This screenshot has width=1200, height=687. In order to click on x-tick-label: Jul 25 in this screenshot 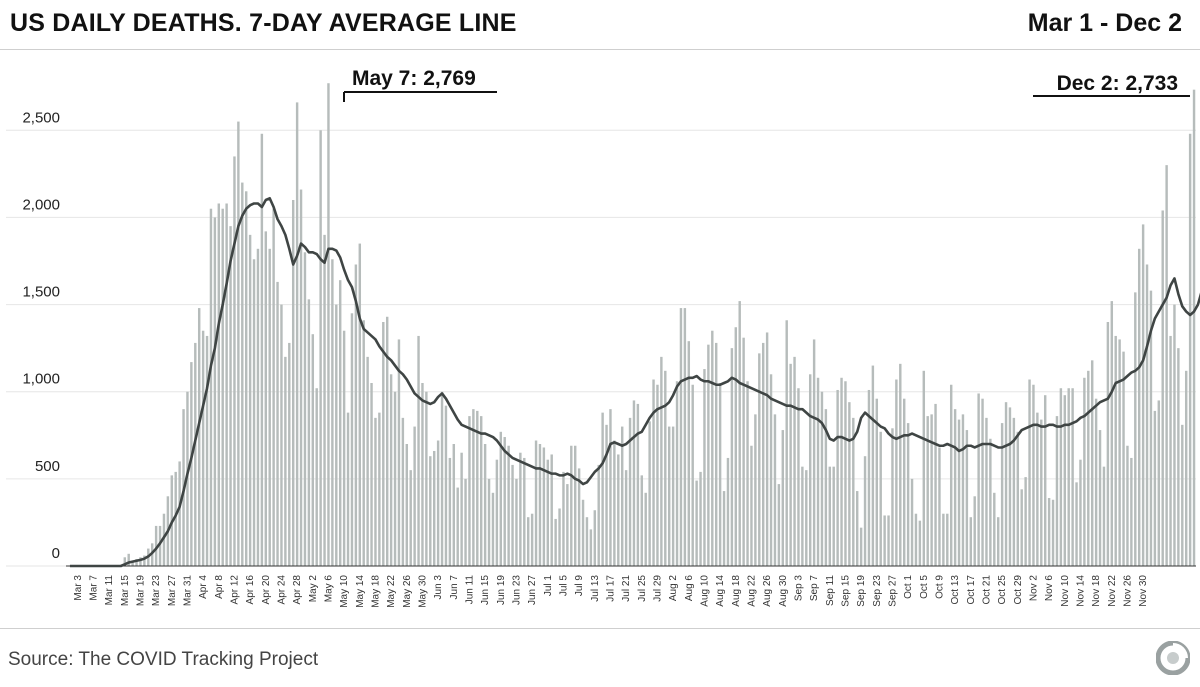, I will do `click(642, 588)`.